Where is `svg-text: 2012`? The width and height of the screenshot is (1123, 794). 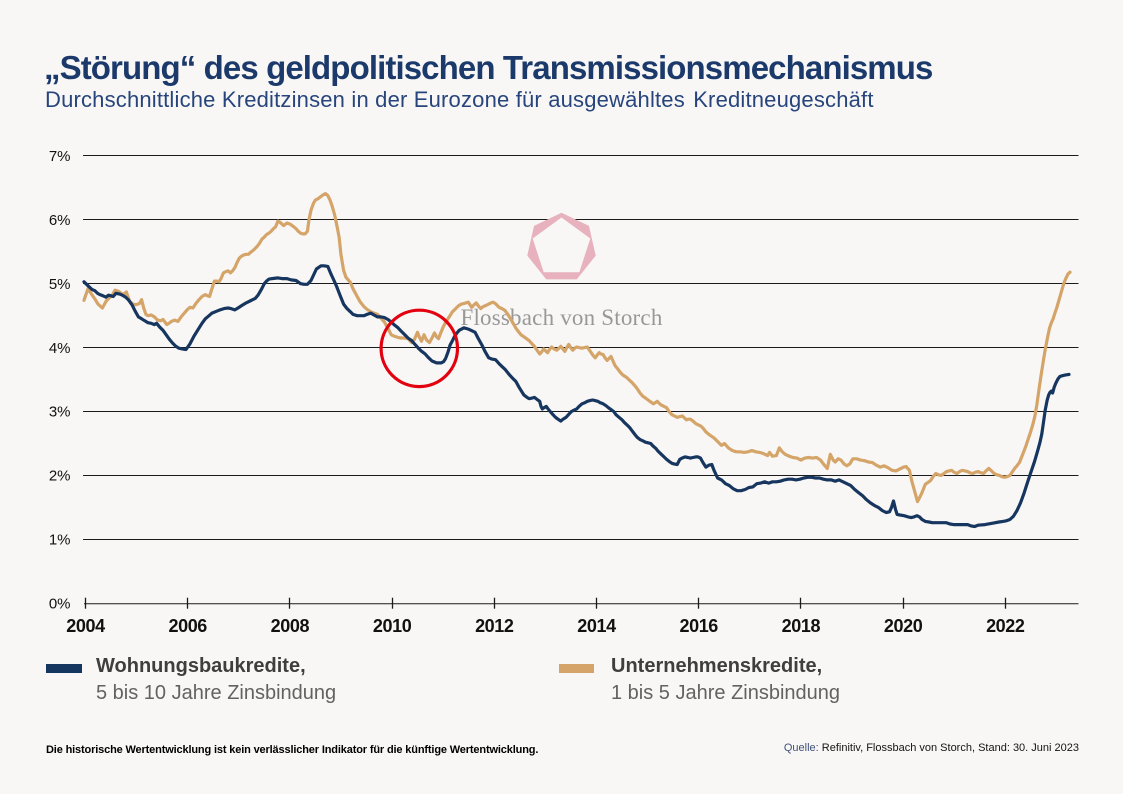 svg-text: 2012 is located at coordinates (494, 626).